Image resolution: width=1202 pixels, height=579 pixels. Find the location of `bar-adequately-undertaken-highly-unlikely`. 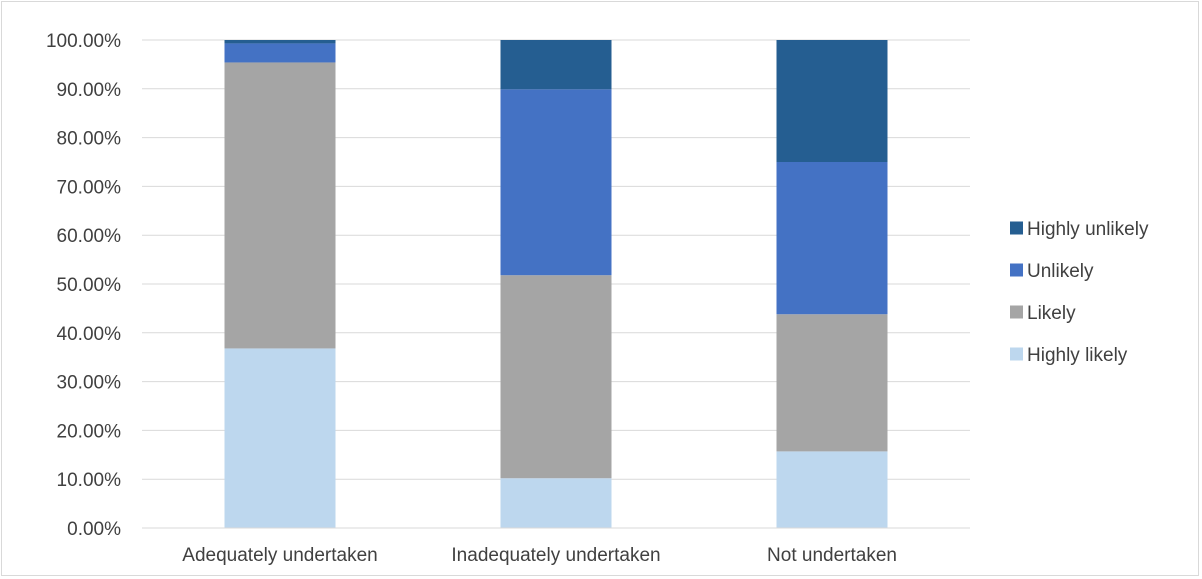

bar-adequately-undertaken-highly-unlikely is located at coordinates (280, 42).